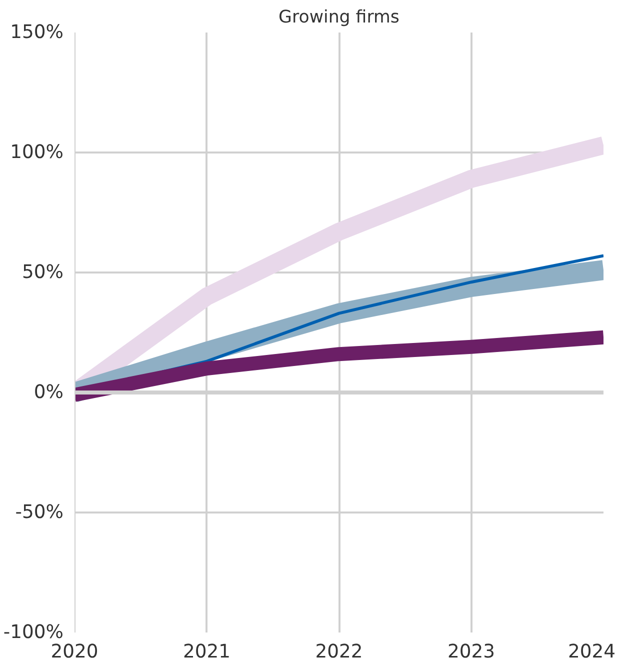  I want to click on y-tick-label: -100%, so click(33, 632).